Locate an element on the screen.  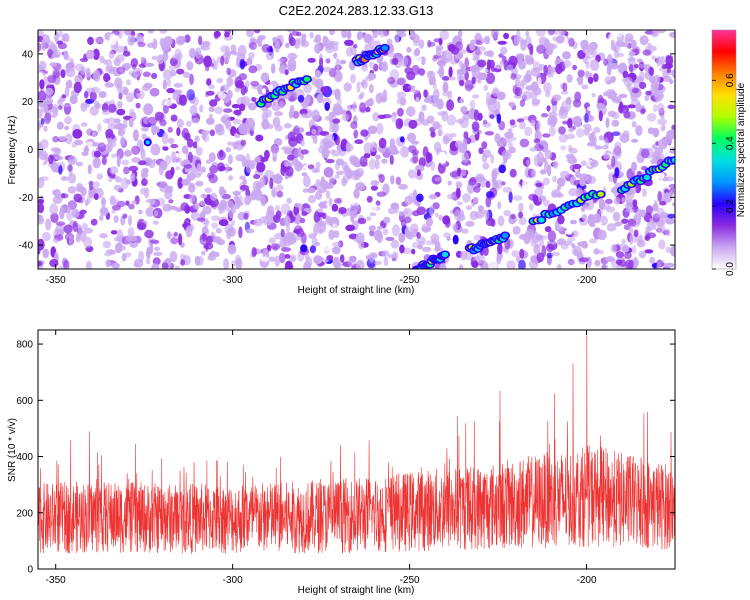
colorbar-tick-label: 0.2 is located at coordinates (730, 206).